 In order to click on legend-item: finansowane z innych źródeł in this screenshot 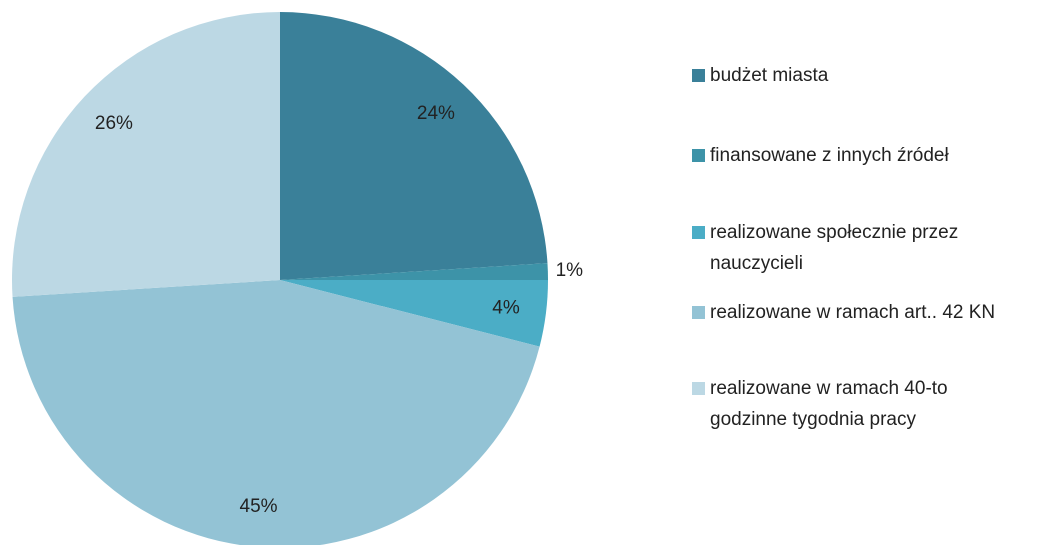, I will do `click(857, 155)`.